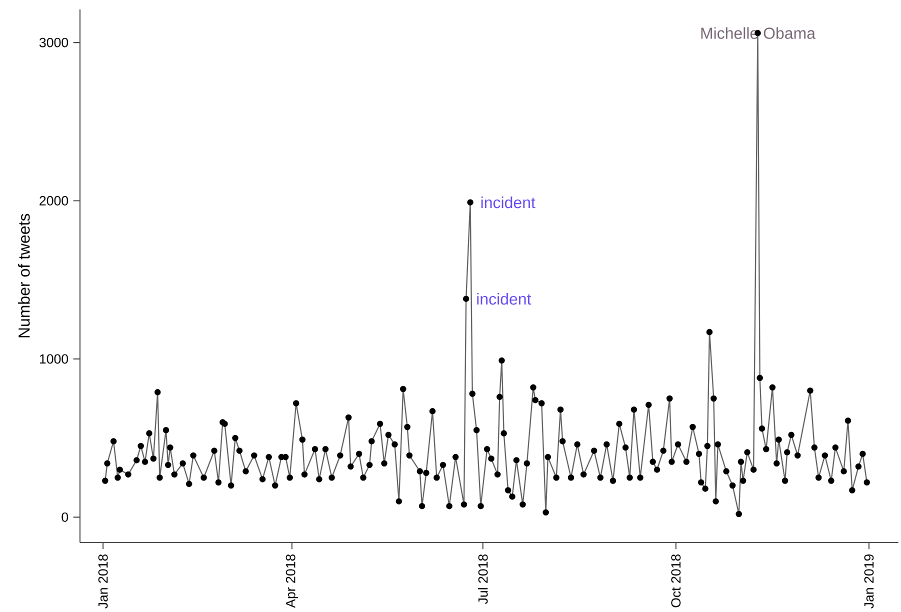  I want to click on y-tick-label: 3000, so click(53, 43).